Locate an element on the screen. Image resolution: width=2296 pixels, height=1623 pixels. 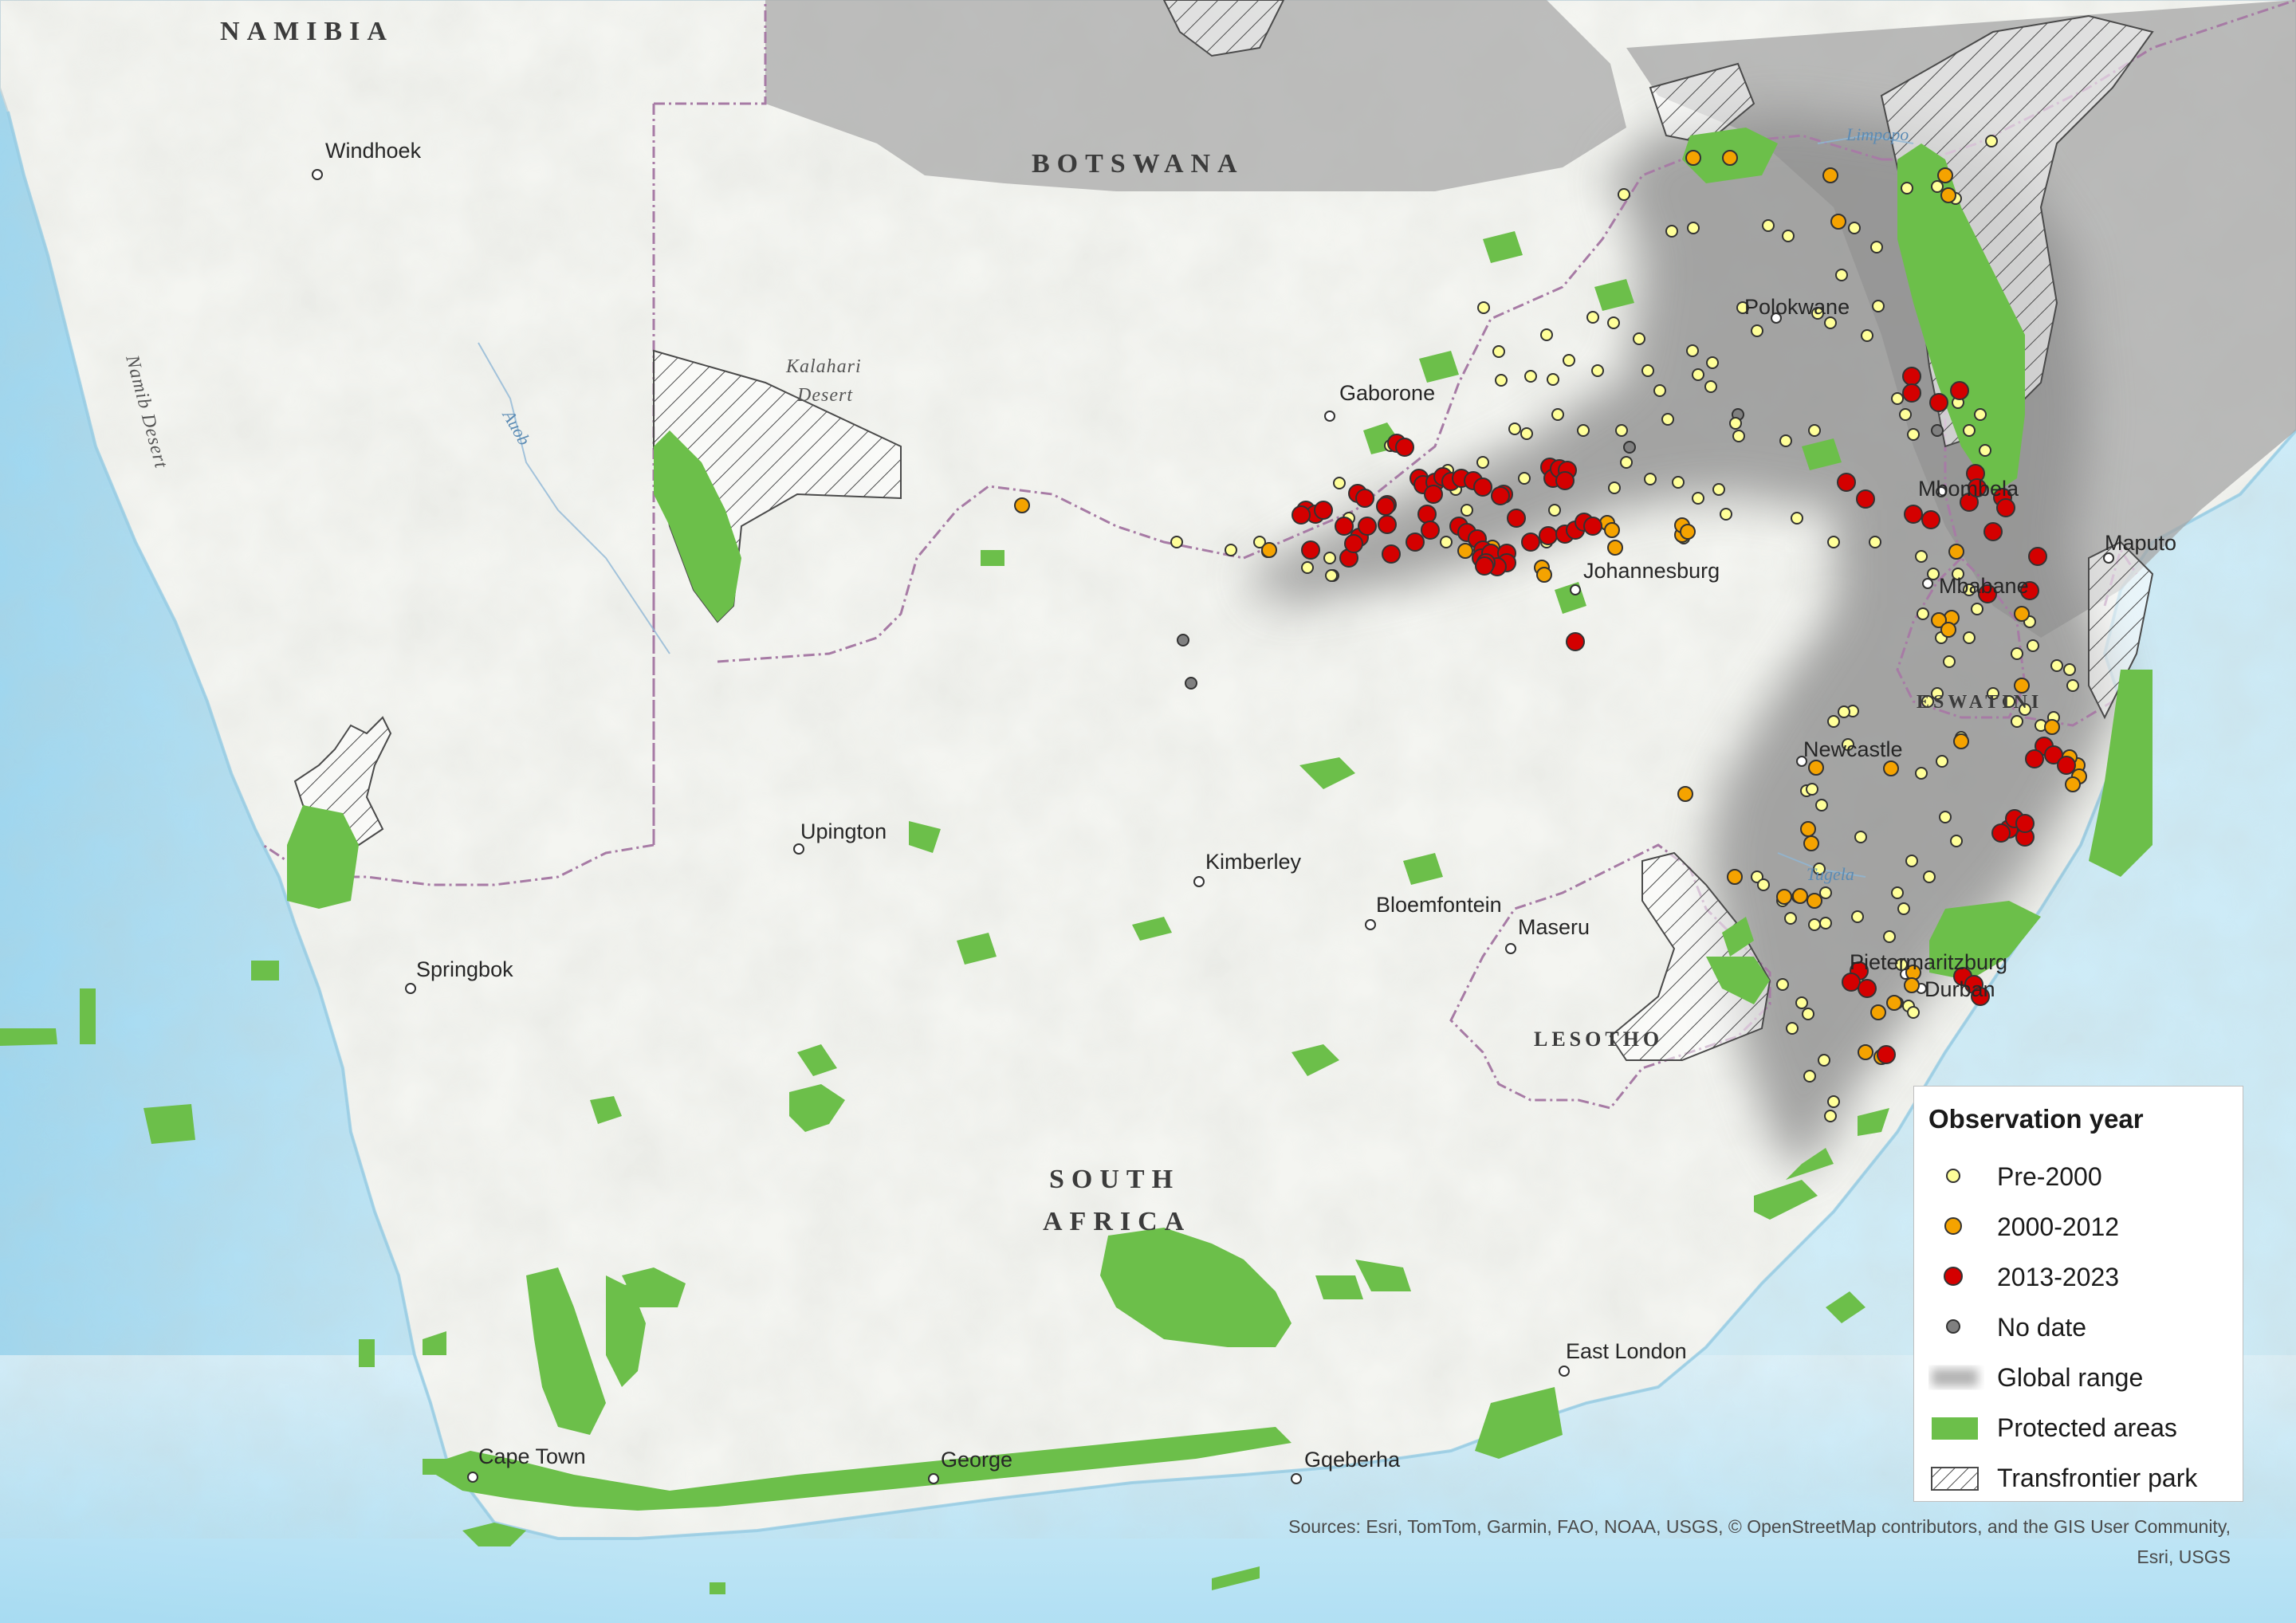
attribution-line-2: Esri, USGS is located at coordinates (2184, 1556).